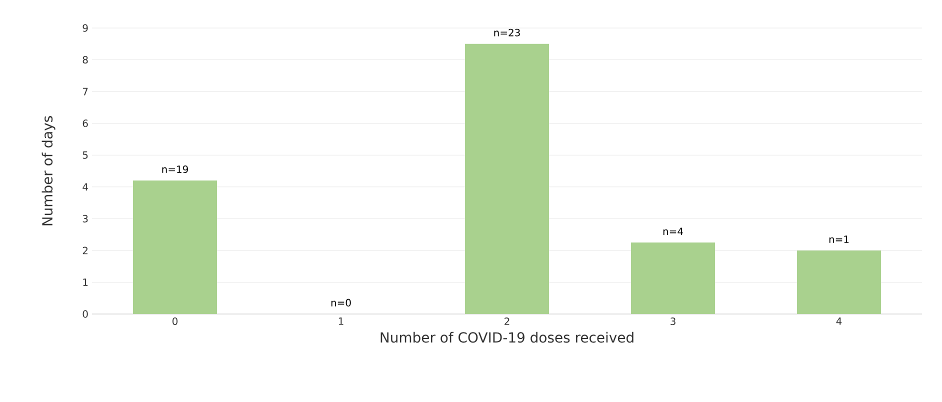  I want to click on y-tick-label: 0, so click(85, 314).